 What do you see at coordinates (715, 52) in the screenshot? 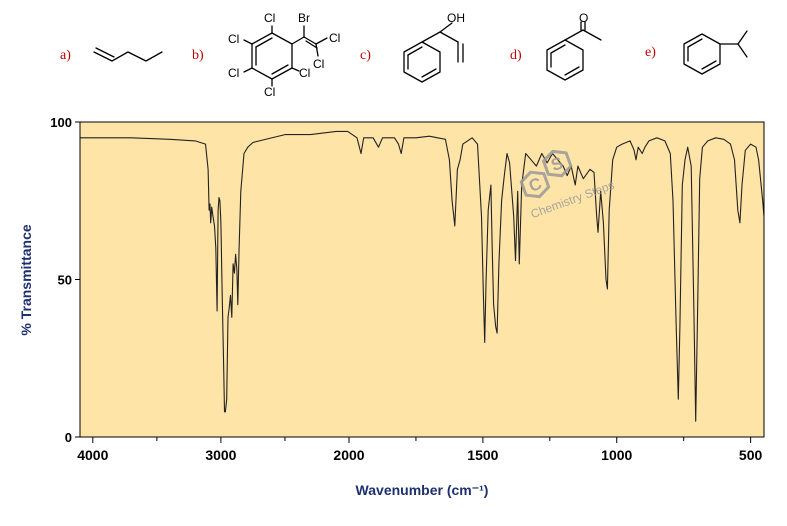
I see `option-e-structure` at bounding box center [715, 52].